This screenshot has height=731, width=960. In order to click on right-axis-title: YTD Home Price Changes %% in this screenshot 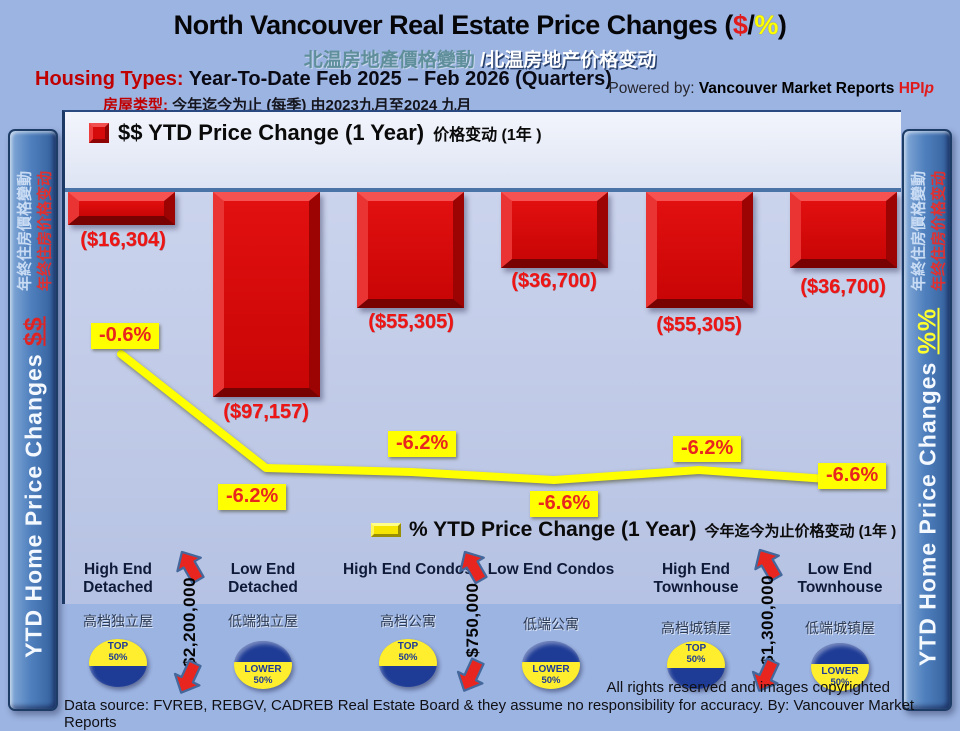, I will do `click(927, 487)`.